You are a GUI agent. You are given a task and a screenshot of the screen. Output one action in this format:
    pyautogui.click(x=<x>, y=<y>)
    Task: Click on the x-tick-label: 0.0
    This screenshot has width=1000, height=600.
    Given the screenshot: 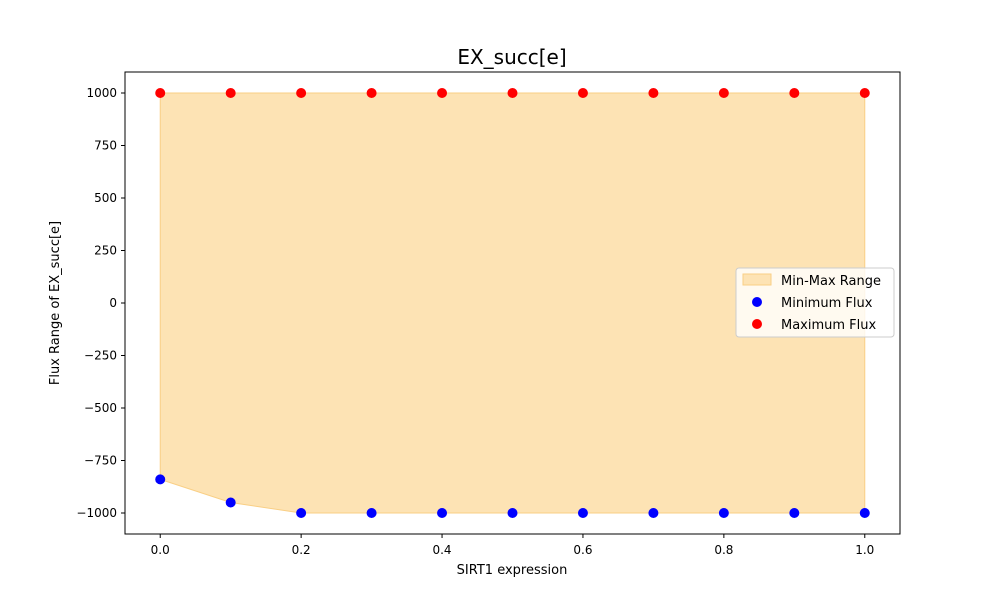 What is the action you would take?
    pyautogui.click(x=160, y=550)
    